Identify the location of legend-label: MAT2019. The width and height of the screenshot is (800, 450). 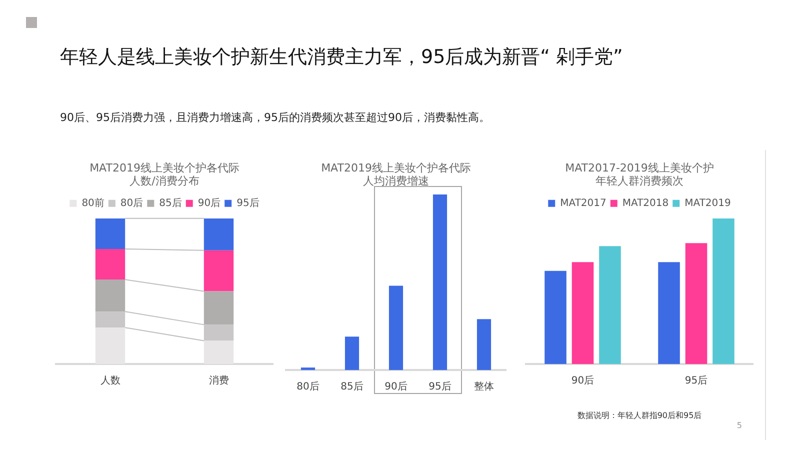
(707, 203).